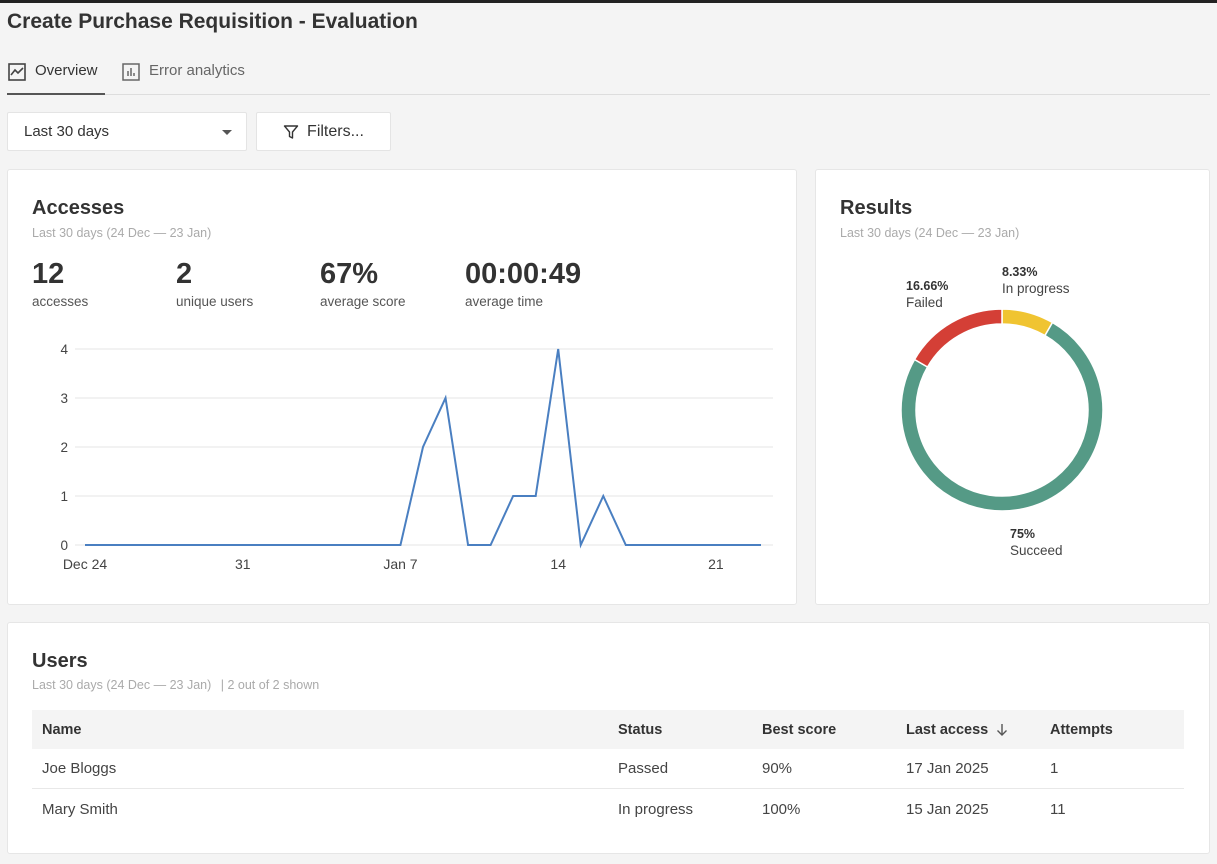  Describe the element at coordinates (777, 768) in the screenshot. I see `cell-best-score: 90%` at that location.